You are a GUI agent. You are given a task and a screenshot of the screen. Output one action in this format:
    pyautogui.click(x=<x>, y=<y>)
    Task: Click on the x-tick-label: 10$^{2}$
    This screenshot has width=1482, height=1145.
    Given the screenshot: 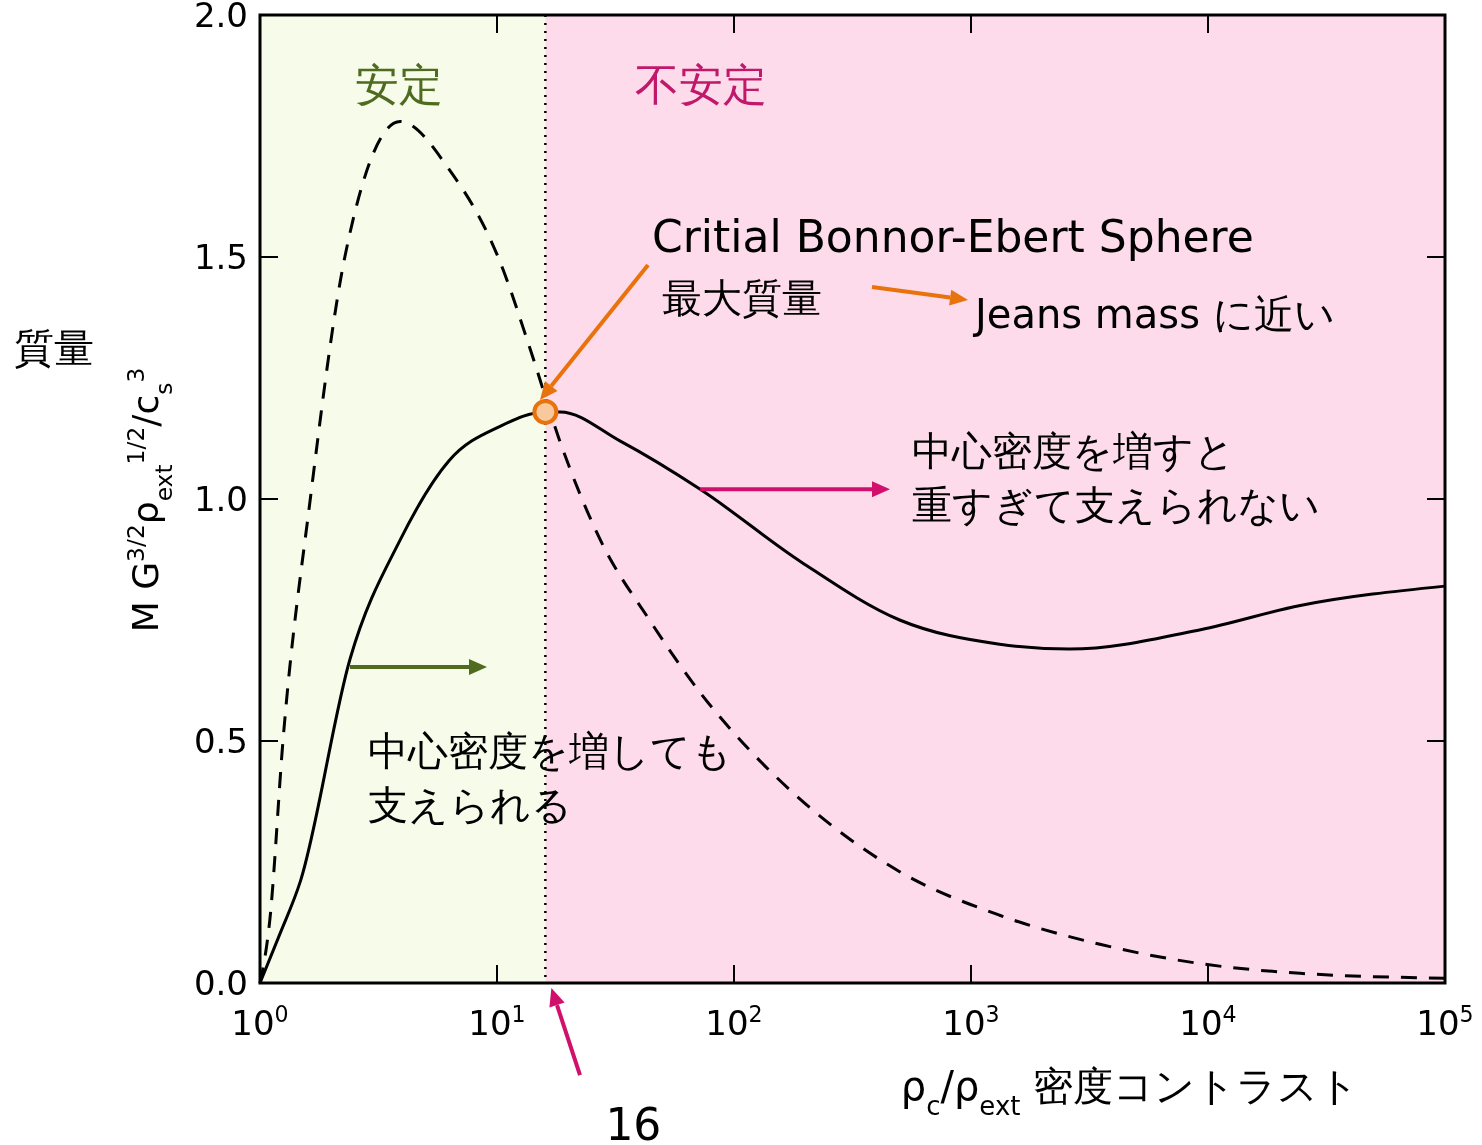 What is the action you would take?
    pyautogui.click(x=734, y=1022)
    